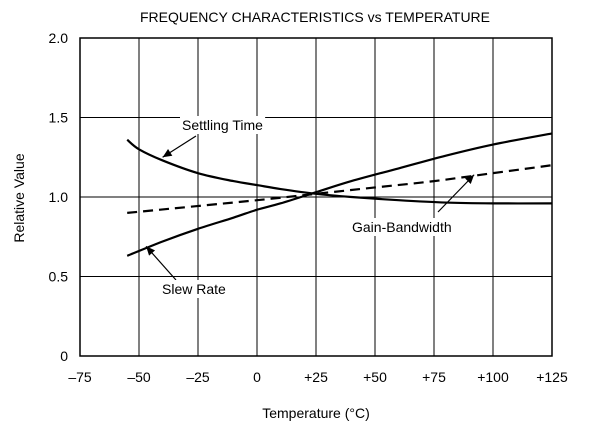  Describe the element at coordinates (80, 377) in the screenshot. I see `x-tick-label: –75` at that location.